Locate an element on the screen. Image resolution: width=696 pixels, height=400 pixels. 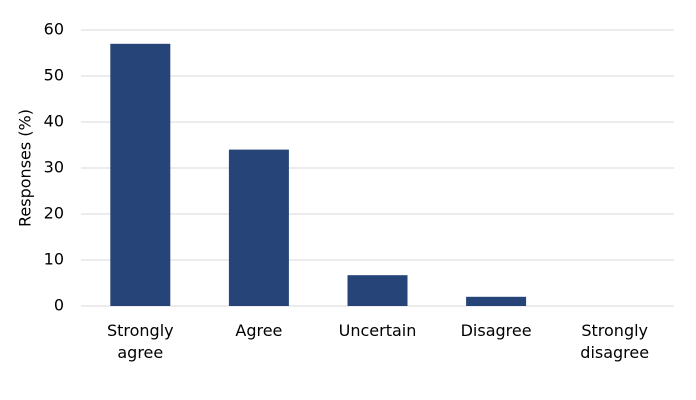
y-tick-label: 60 is located at coordinates (54, 29).